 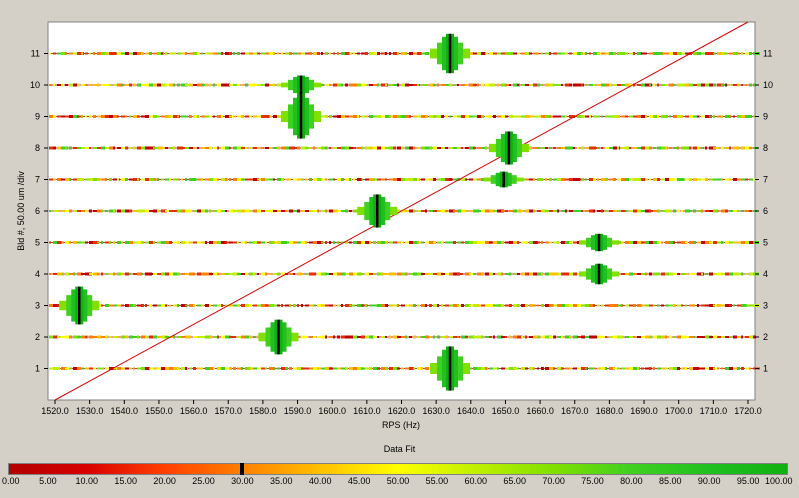 What do you see at coordinates (48, 481) in the screenshot?
I see `colorbar-tick-label: 5.00` at bounding box center [48, 481].